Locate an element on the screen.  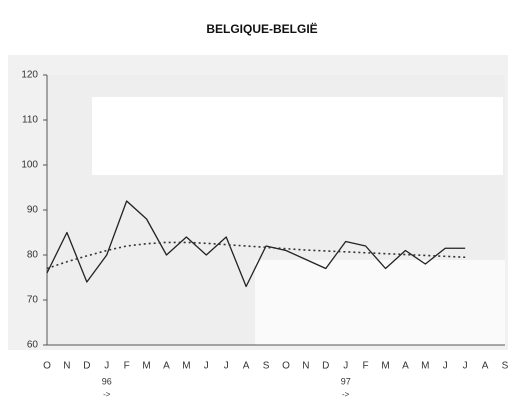
y-tick-label: 90 is located at coordinates (33, 210).